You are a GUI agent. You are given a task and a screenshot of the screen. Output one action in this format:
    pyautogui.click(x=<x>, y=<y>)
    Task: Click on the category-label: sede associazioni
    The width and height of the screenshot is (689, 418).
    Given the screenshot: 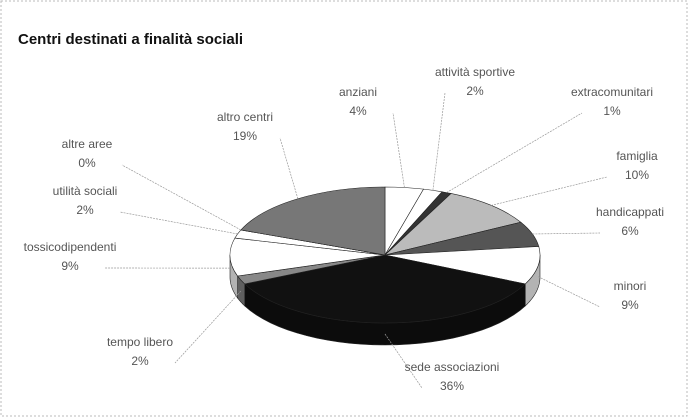 What is the action you would take?
    pyautogui.click(x=452, y=367)
    